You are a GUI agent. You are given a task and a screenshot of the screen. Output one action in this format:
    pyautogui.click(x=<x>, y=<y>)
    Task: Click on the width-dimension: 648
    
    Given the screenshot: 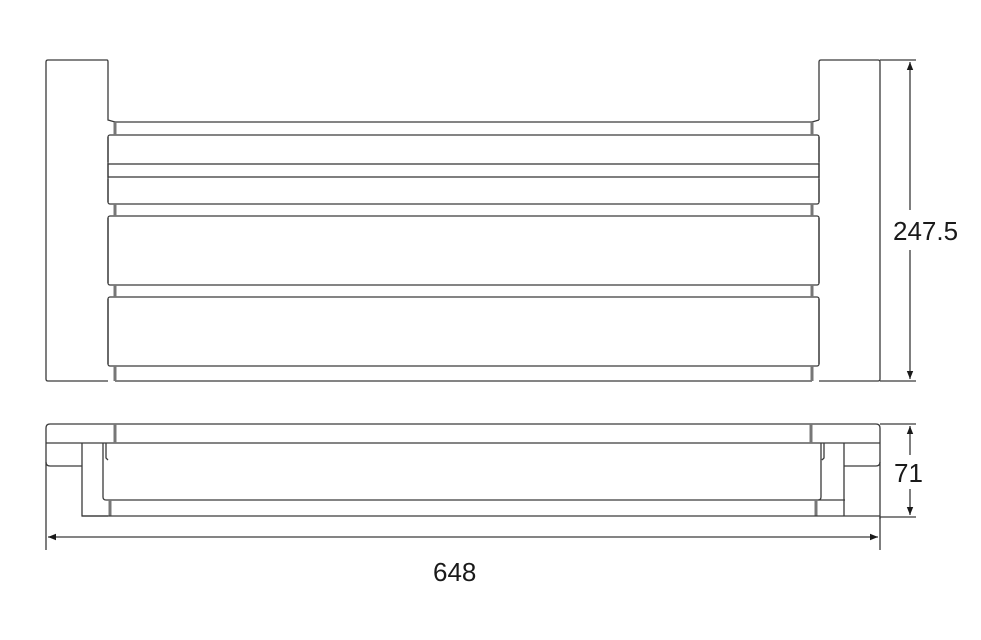 What is the action you would take?
    pyautogui.click(x=464, y=552)
    